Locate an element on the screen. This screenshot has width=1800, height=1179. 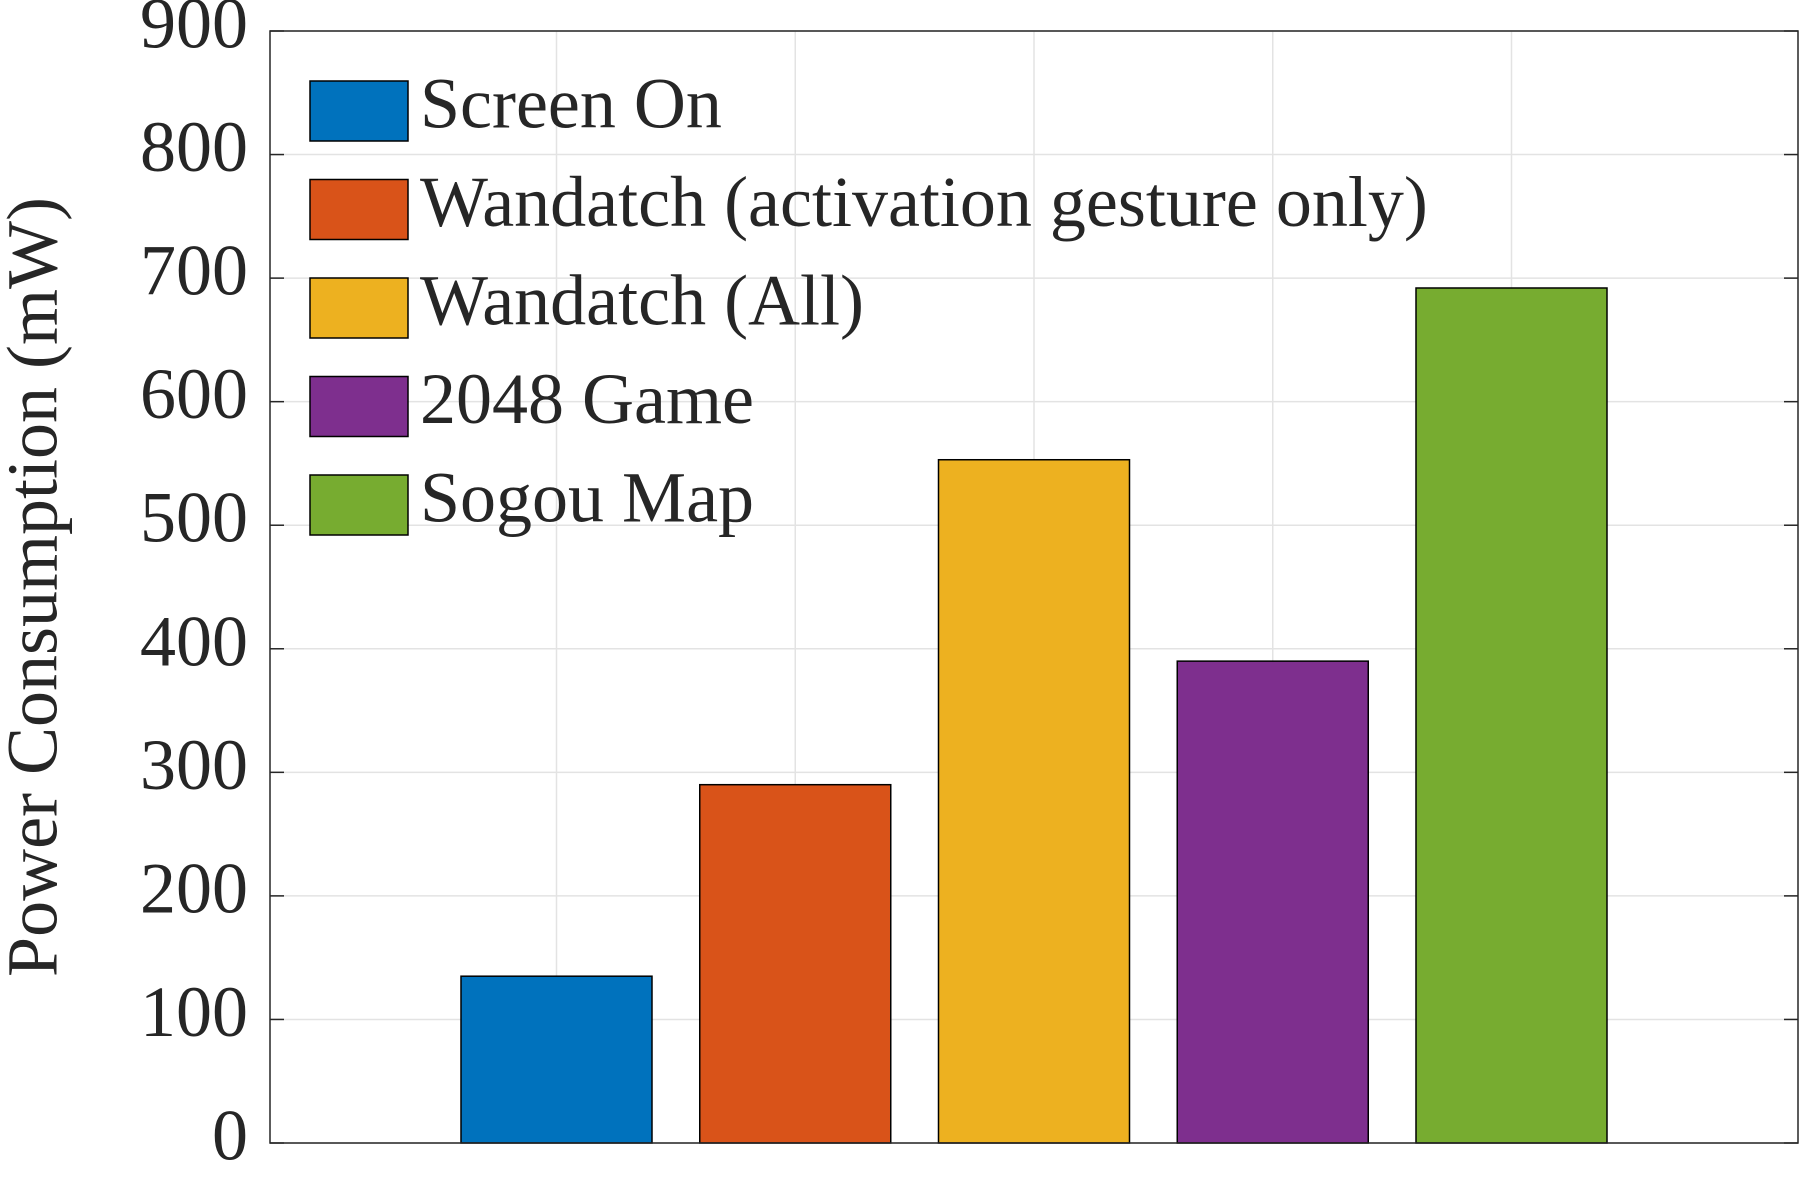
y-tick-label: 400 is located at coordinates (194, 641).